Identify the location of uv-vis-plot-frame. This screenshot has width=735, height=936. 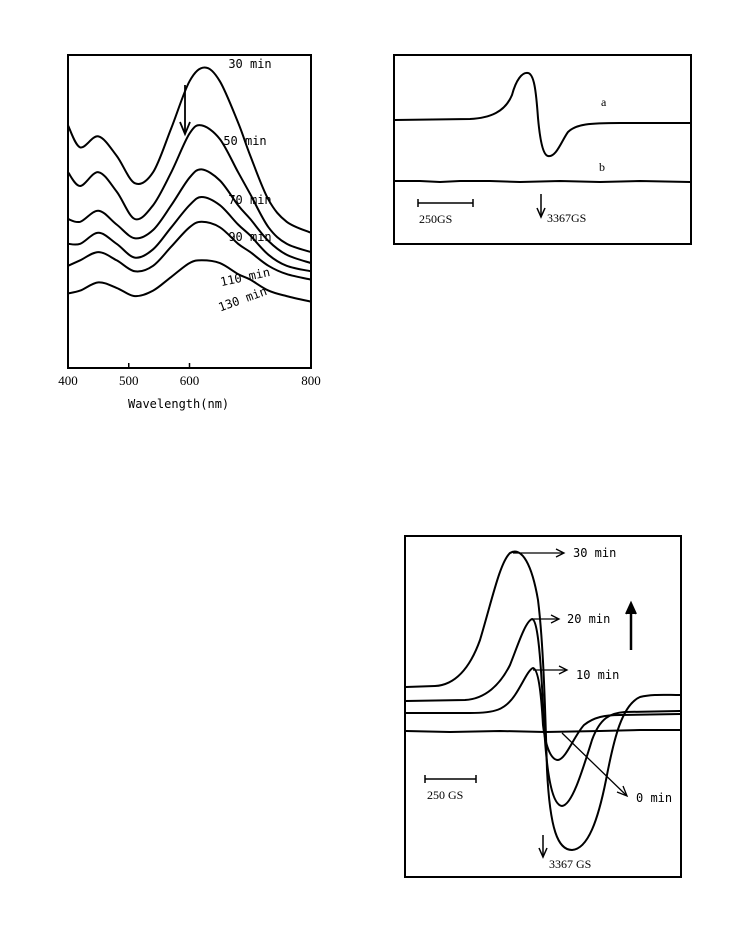
(189, 211).